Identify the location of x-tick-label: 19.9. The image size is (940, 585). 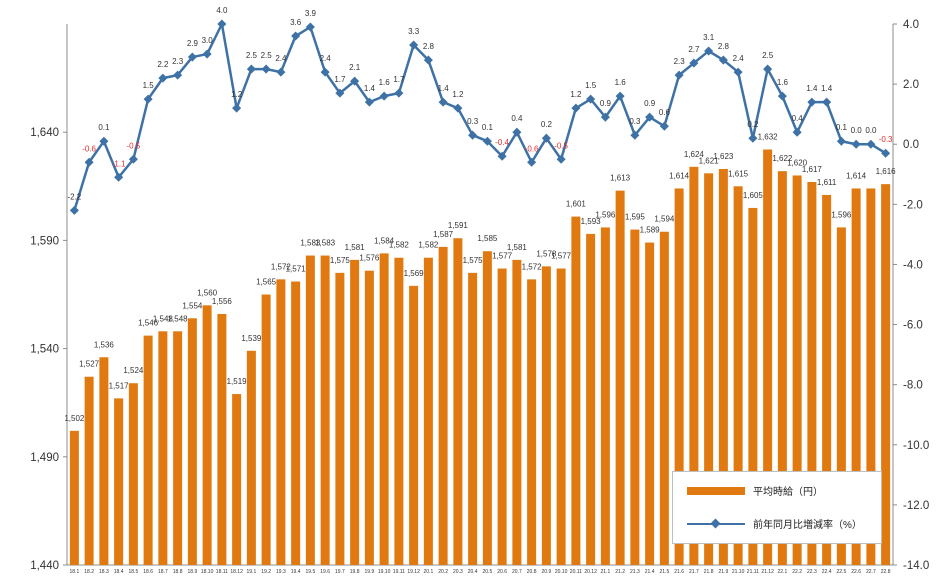
(370, 572).